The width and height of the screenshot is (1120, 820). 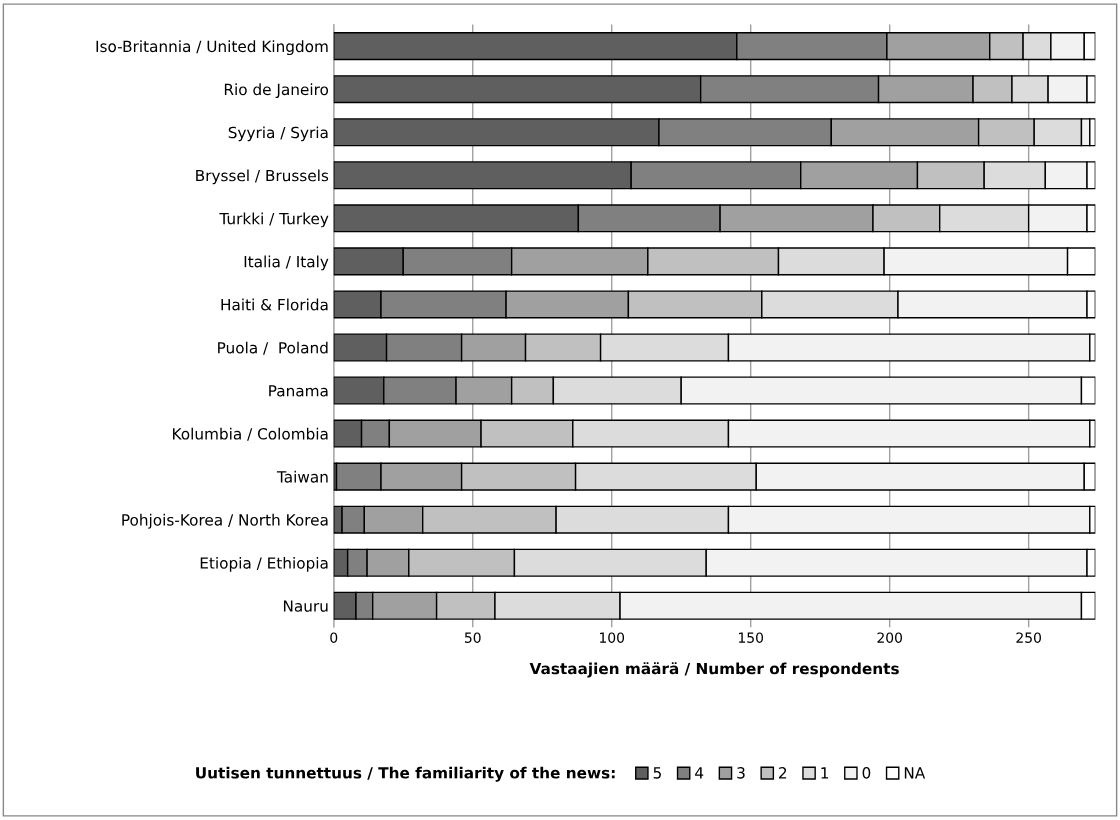 I want to click on x-tick-label: 100, so click(x=612, y=637).